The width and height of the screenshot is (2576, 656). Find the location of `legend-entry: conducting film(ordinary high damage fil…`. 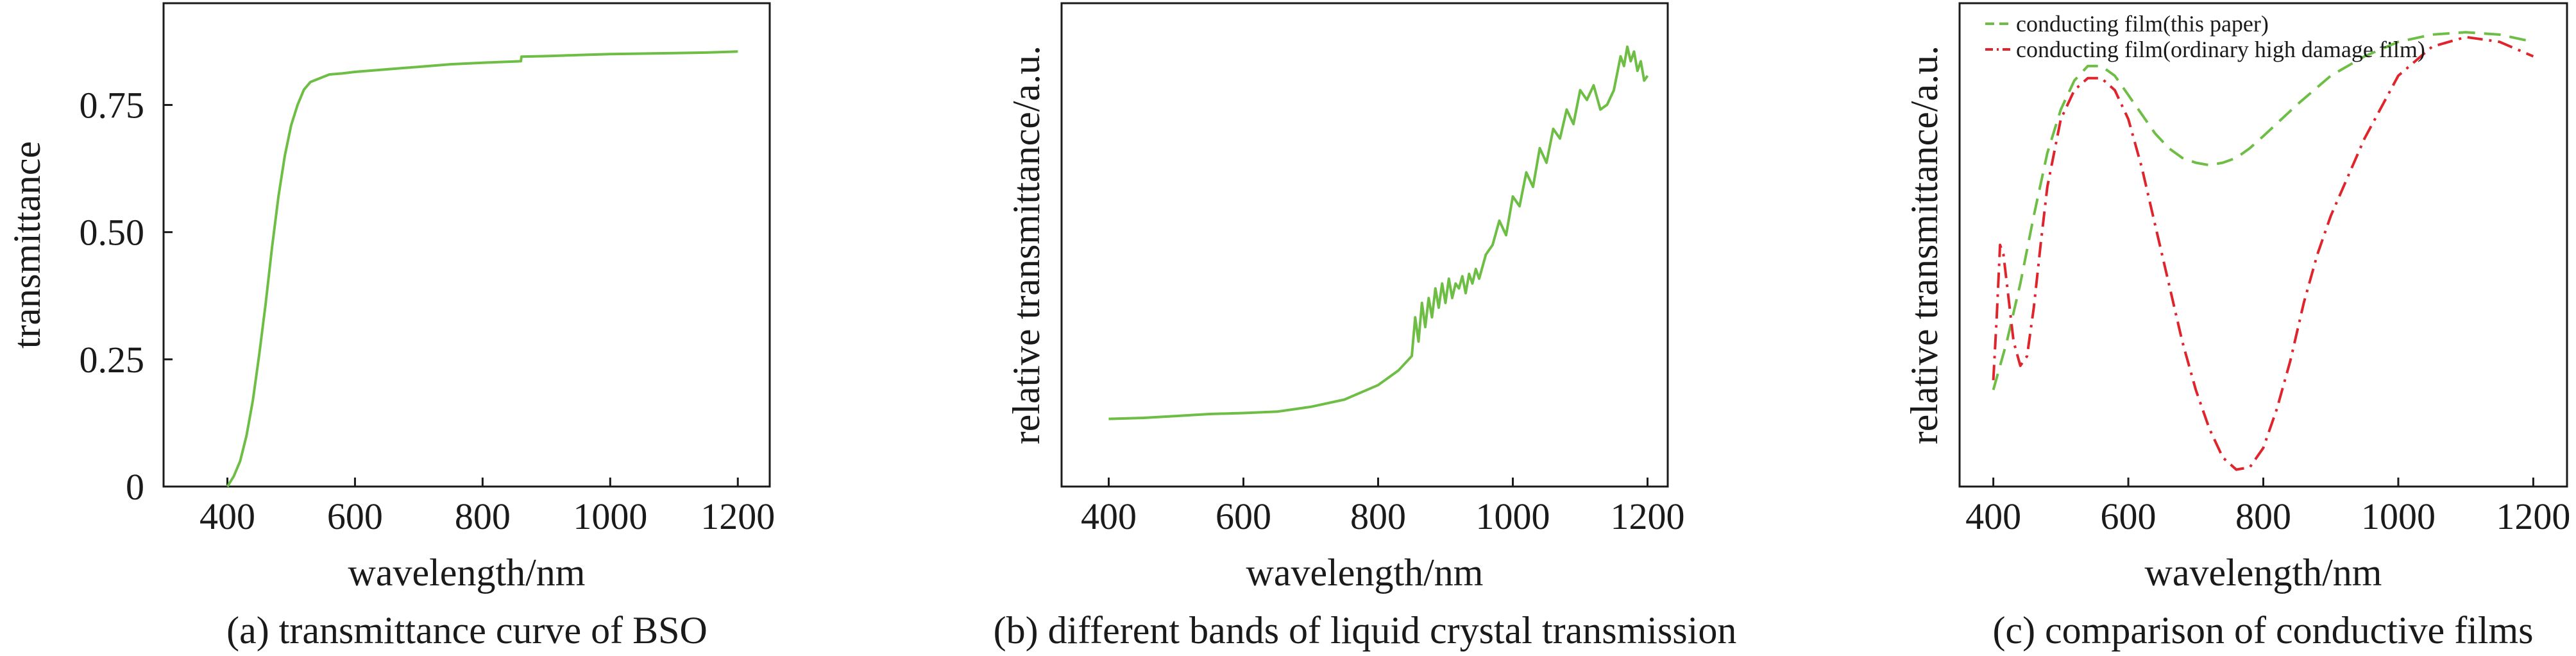

legend-entry: conducting film(ordinary high damage fil… is located at coordinates (2220, 49).